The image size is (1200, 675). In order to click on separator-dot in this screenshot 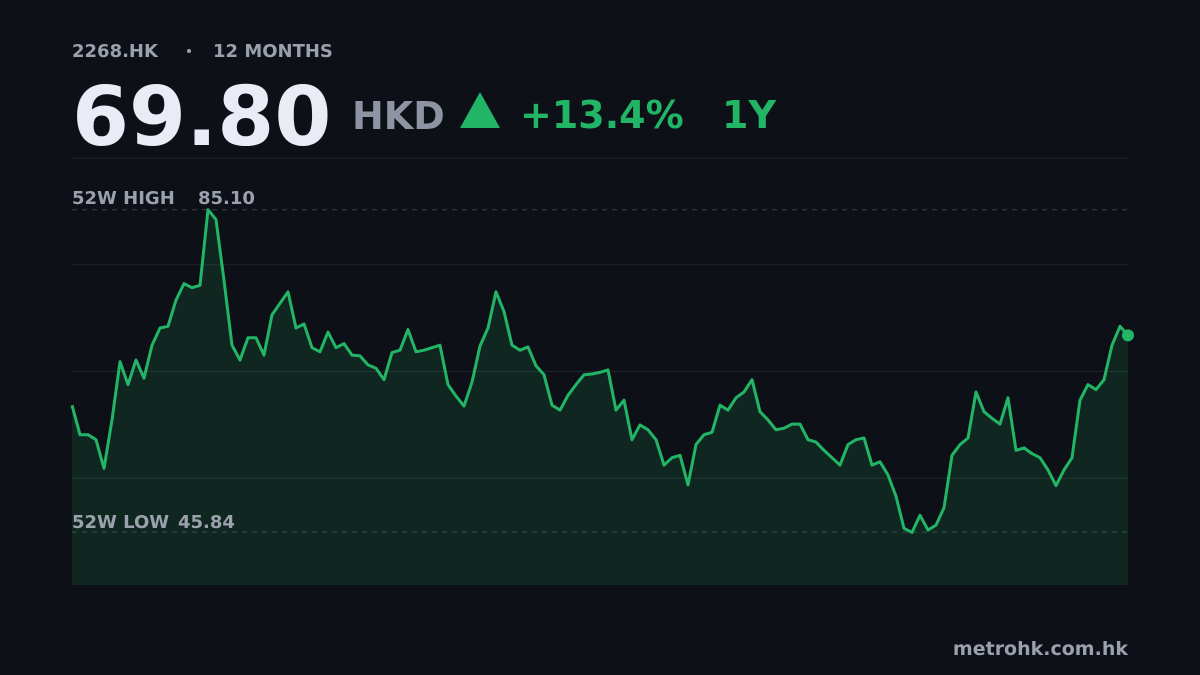, I will do `click(189, 51)`.